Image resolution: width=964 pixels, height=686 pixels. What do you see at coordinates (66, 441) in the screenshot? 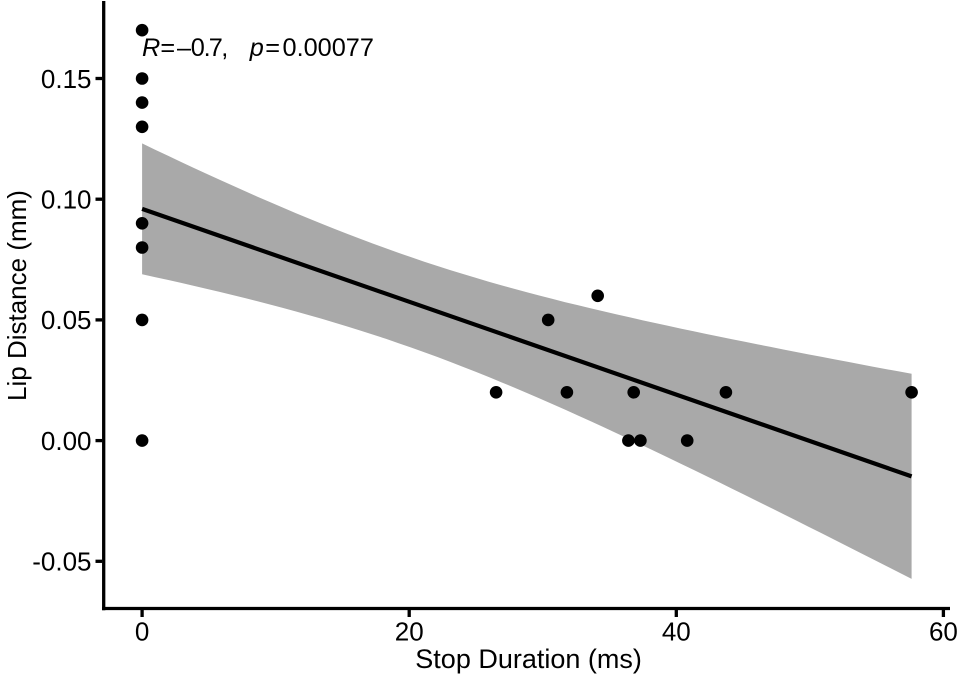
I see `svg-text: 0.00` at bounding box center [66, 441].